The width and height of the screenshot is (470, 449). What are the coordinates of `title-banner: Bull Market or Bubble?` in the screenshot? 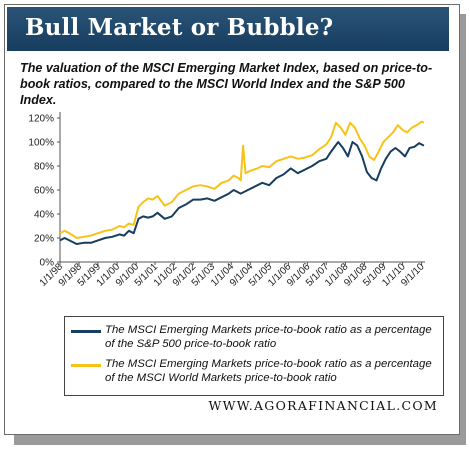 It's located at (228, 29).